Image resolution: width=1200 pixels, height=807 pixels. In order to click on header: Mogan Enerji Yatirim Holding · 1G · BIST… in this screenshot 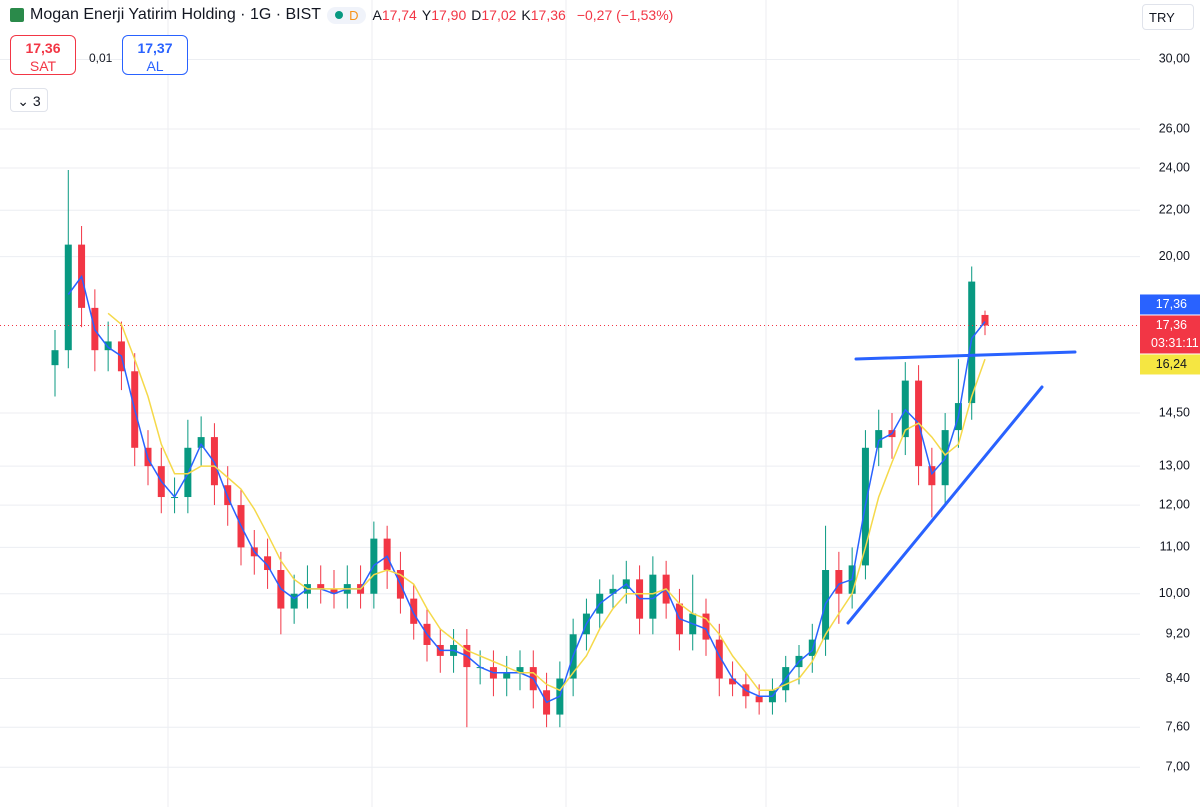, I will do `click(341, 15)`.